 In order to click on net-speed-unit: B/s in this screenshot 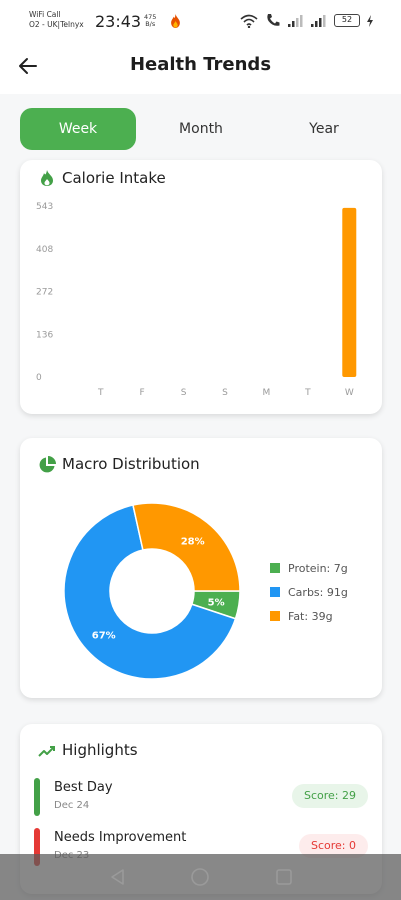, I will do `click(150, 24)`.